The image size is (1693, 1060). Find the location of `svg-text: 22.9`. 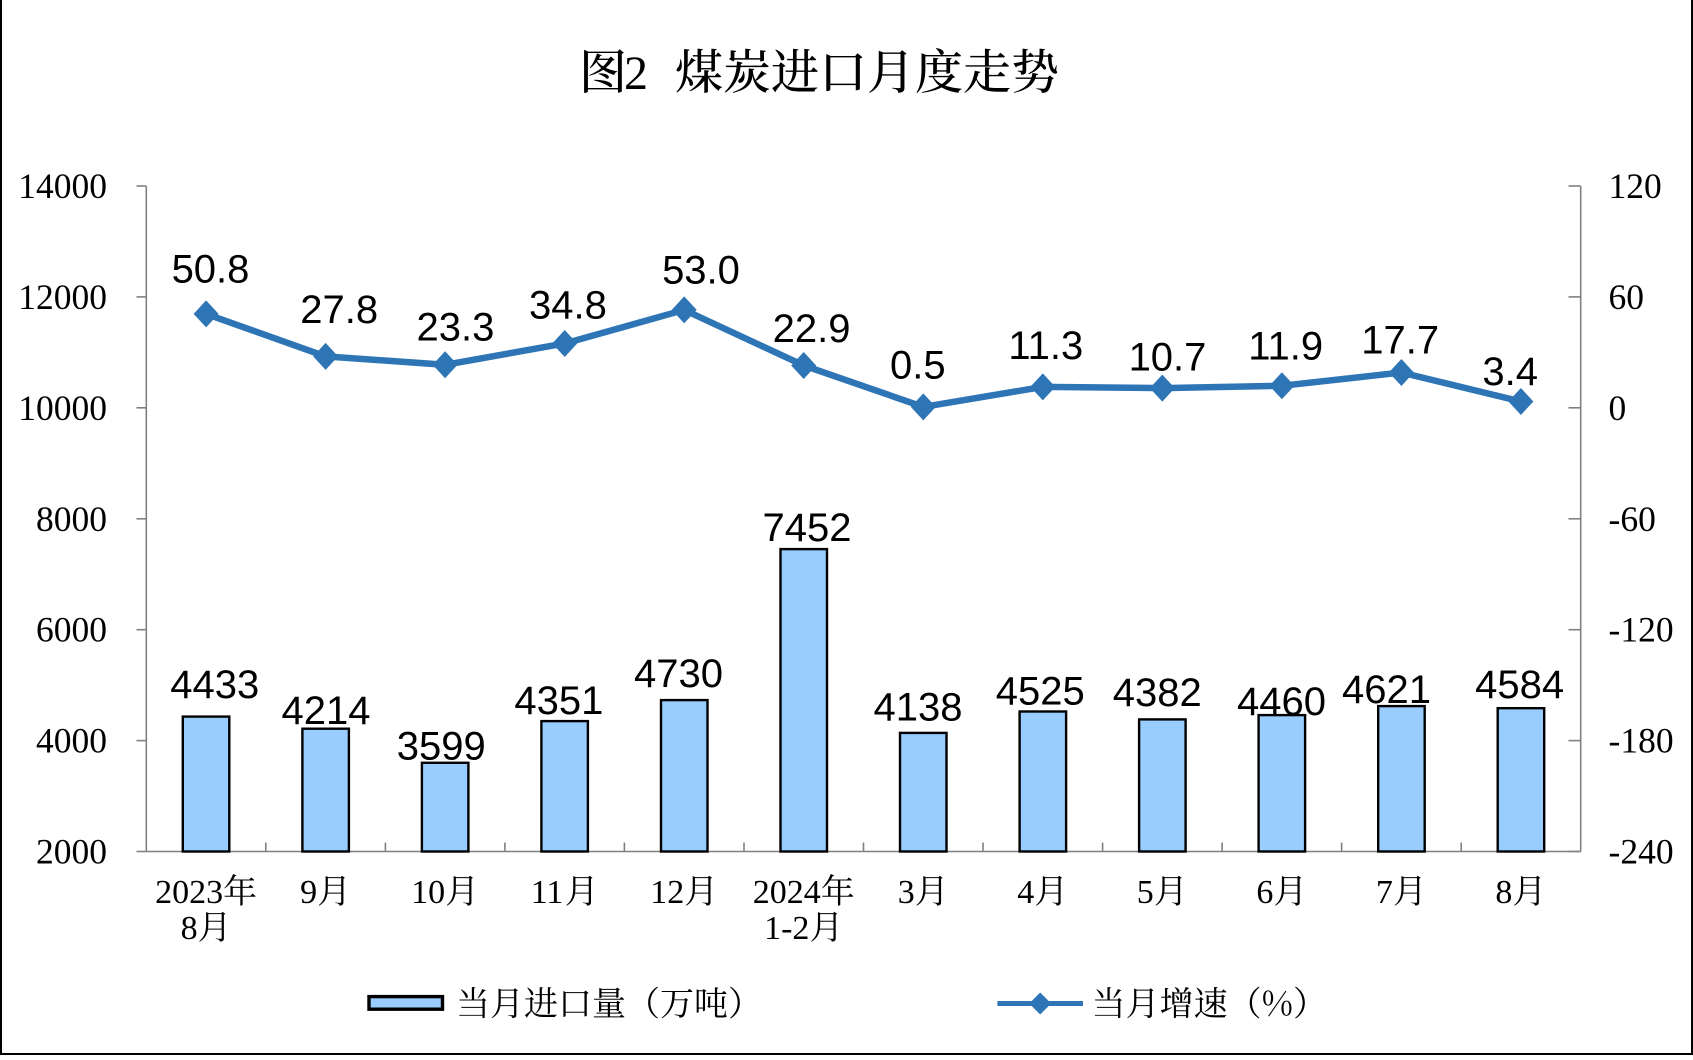

svg-text: 22.9 is located at coordinates (812, 329).